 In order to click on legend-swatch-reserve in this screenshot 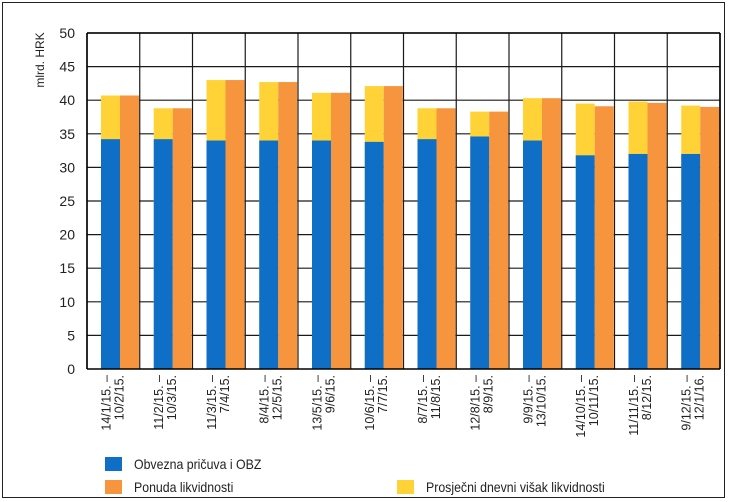, I will do `click(113, 464)`.